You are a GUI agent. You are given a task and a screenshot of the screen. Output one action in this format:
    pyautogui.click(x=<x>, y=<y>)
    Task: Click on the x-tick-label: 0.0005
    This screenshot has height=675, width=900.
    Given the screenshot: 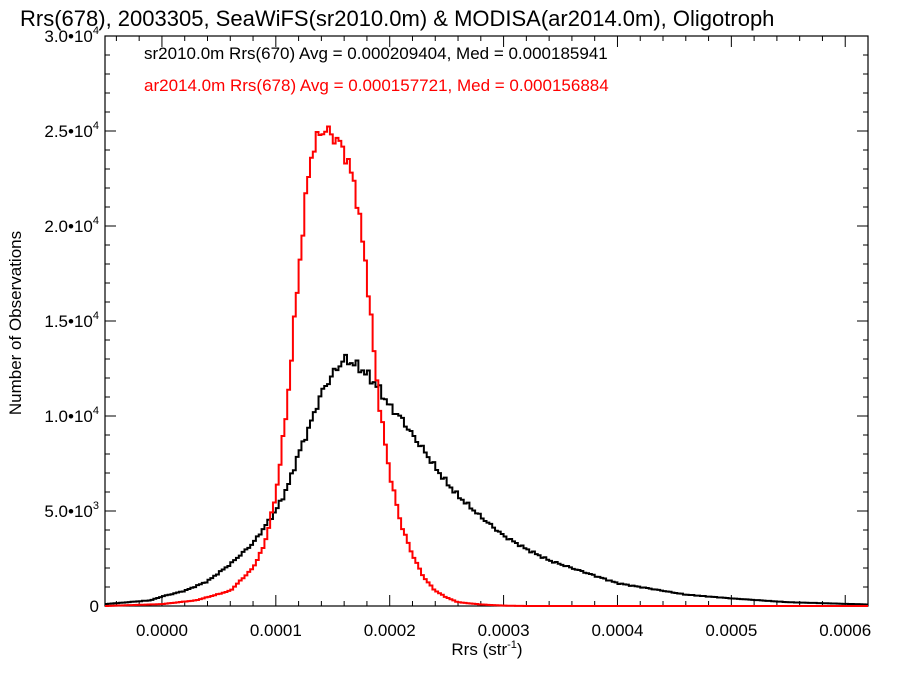 What is the action you would take?
    pyautogui.click(x=731, y=630)
    